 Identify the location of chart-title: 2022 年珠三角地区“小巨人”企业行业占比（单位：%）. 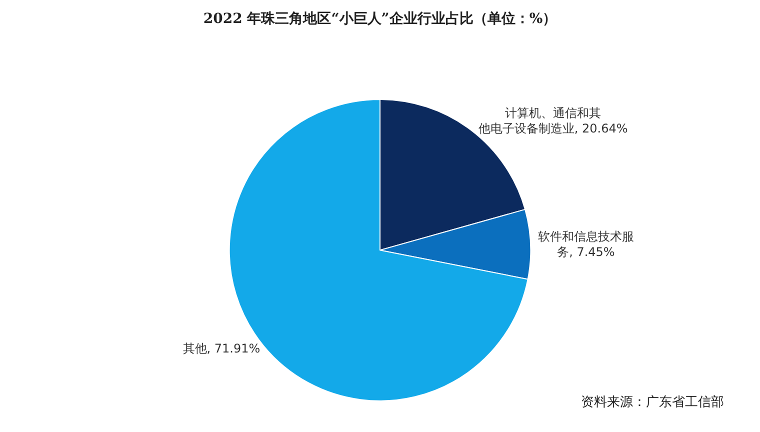
(380, 18).